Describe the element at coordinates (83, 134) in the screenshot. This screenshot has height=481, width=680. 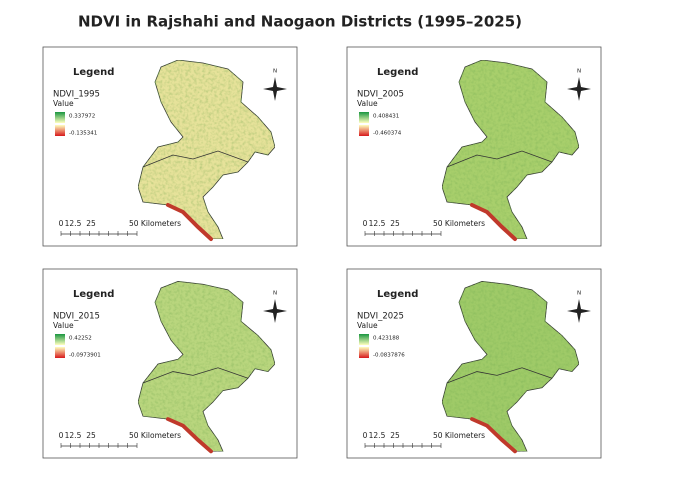
I see `legend-low: -0.135341` at that location.